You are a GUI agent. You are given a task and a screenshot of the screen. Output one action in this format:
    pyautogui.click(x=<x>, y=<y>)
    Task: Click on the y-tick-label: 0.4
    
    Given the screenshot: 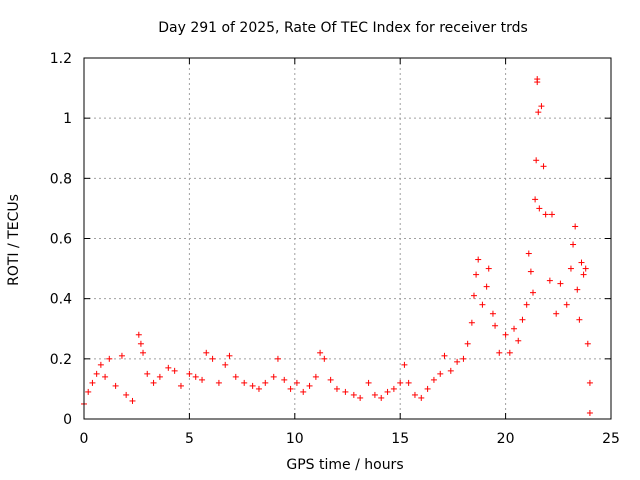 What is the action you would take?
    pyautogui.click(x=61, y=300)
    